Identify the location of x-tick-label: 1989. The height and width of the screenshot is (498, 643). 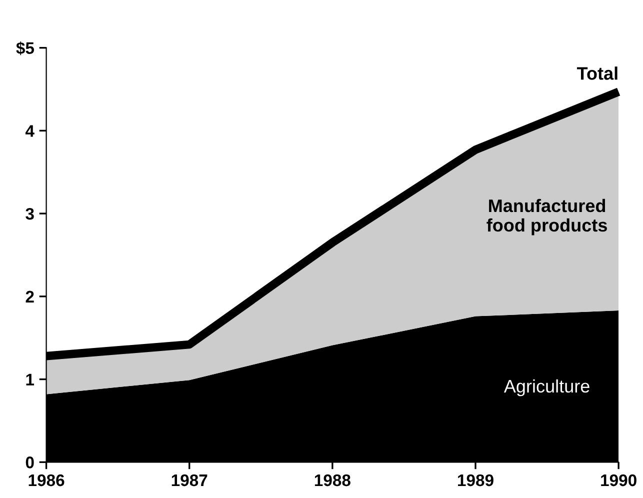
(476, 480).